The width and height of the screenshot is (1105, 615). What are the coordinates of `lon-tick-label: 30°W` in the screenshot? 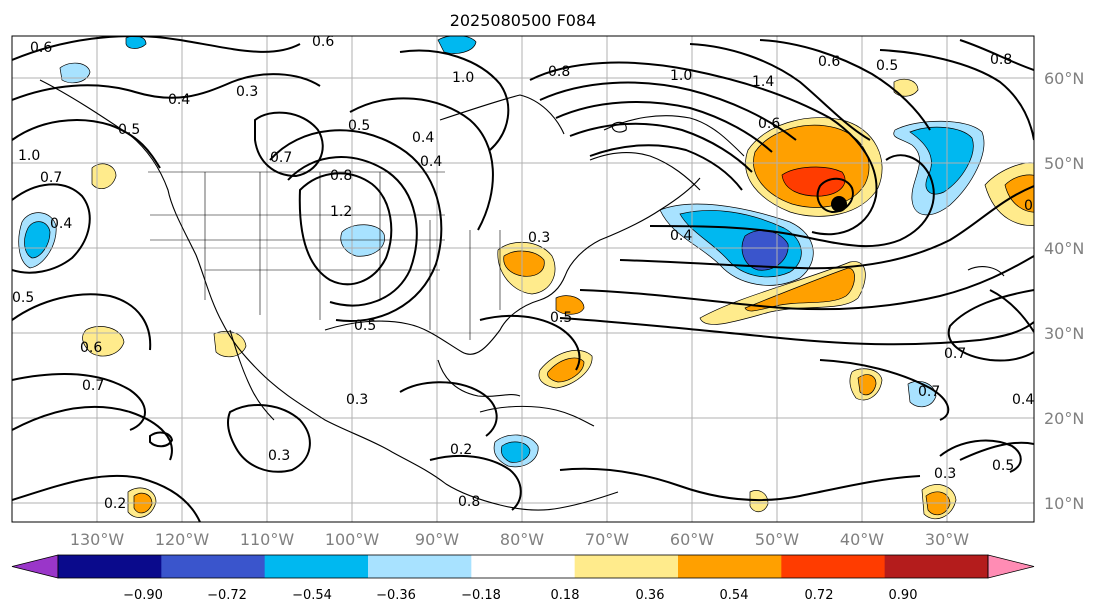 It's located at (947, 539).